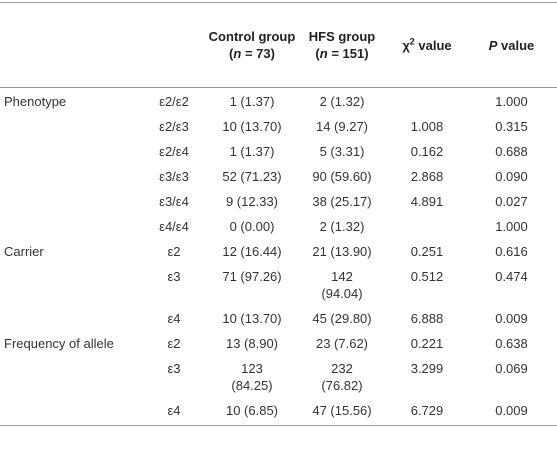  What do you see at coordinates (278, 101) in the screenshot?
I see `table-row: Phenotype ε2/ε2 1 (1.37) 2 (1.32) 1.000` at bounding box center [278, 101].